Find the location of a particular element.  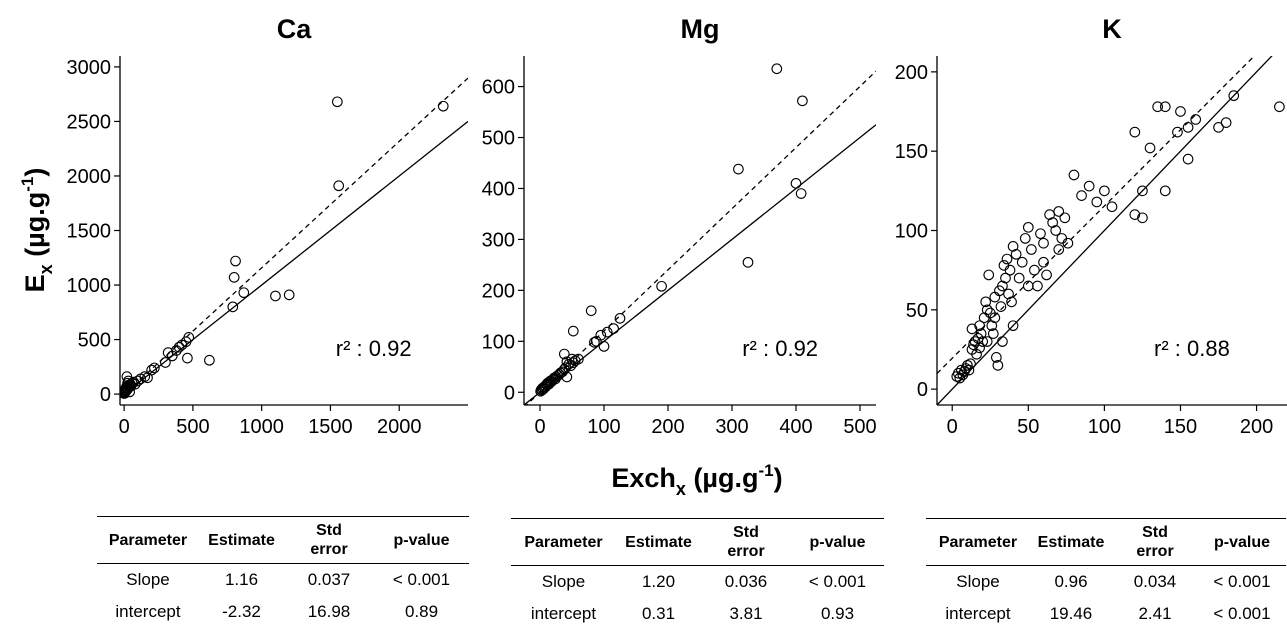

y-tick-label: 1000 is located at coordinates (89, 286).